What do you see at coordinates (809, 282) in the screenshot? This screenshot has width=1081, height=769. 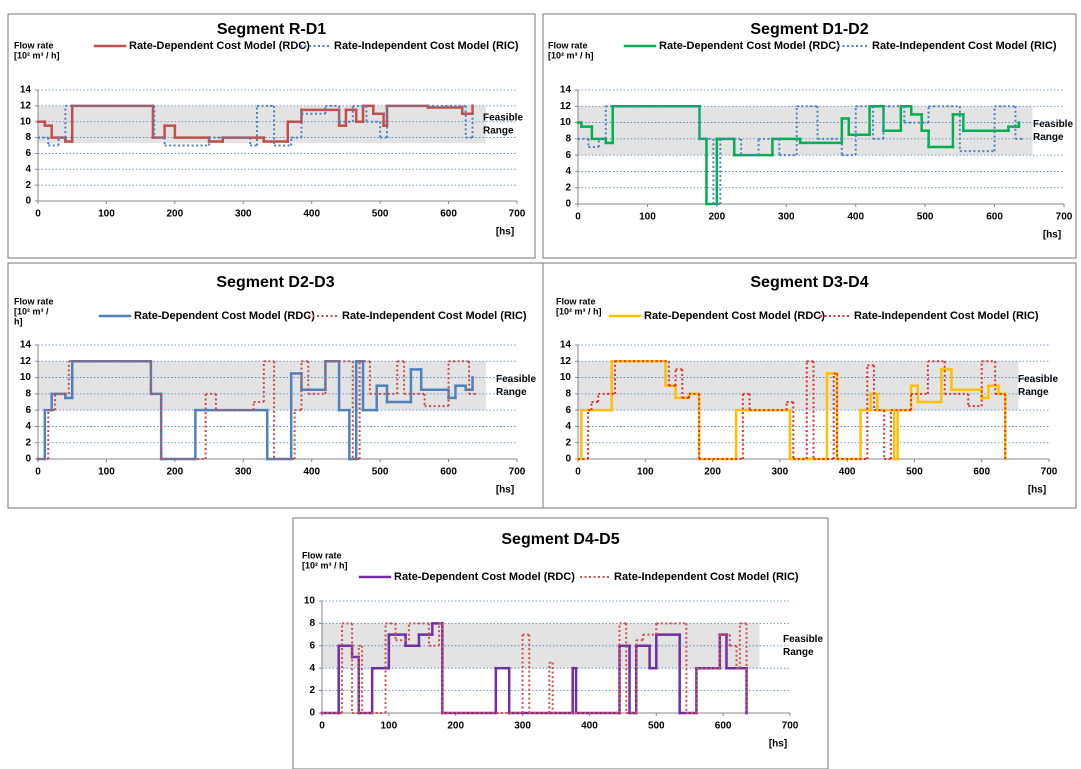 I see `chart-title: Segment D3-D4` at bounding box center [809, 282].